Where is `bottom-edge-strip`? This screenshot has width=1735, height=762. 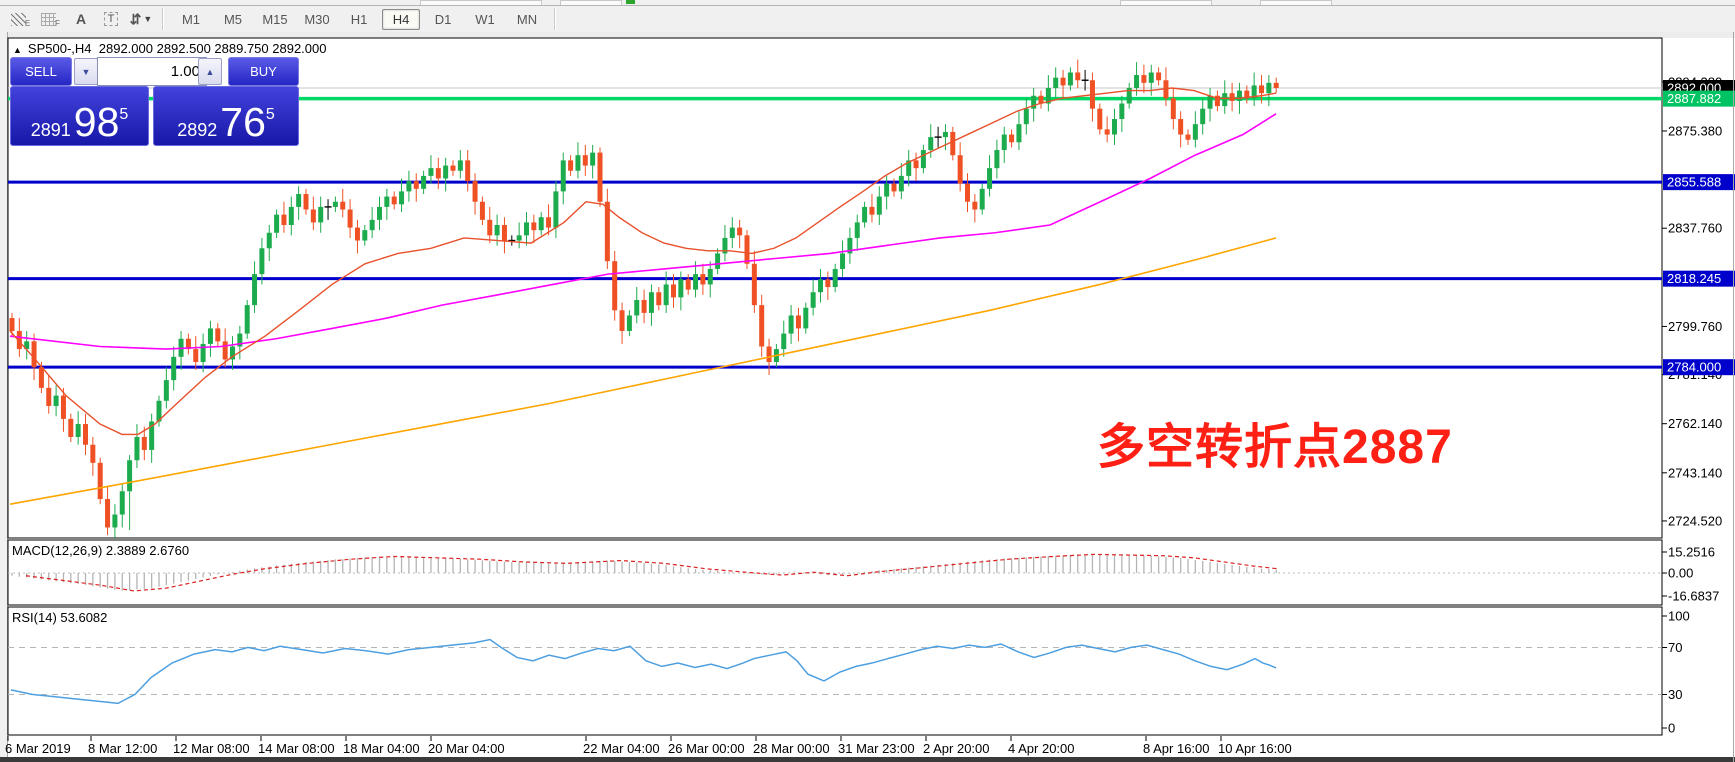 bottom-edge-strip is located at coordinates (867, 759).